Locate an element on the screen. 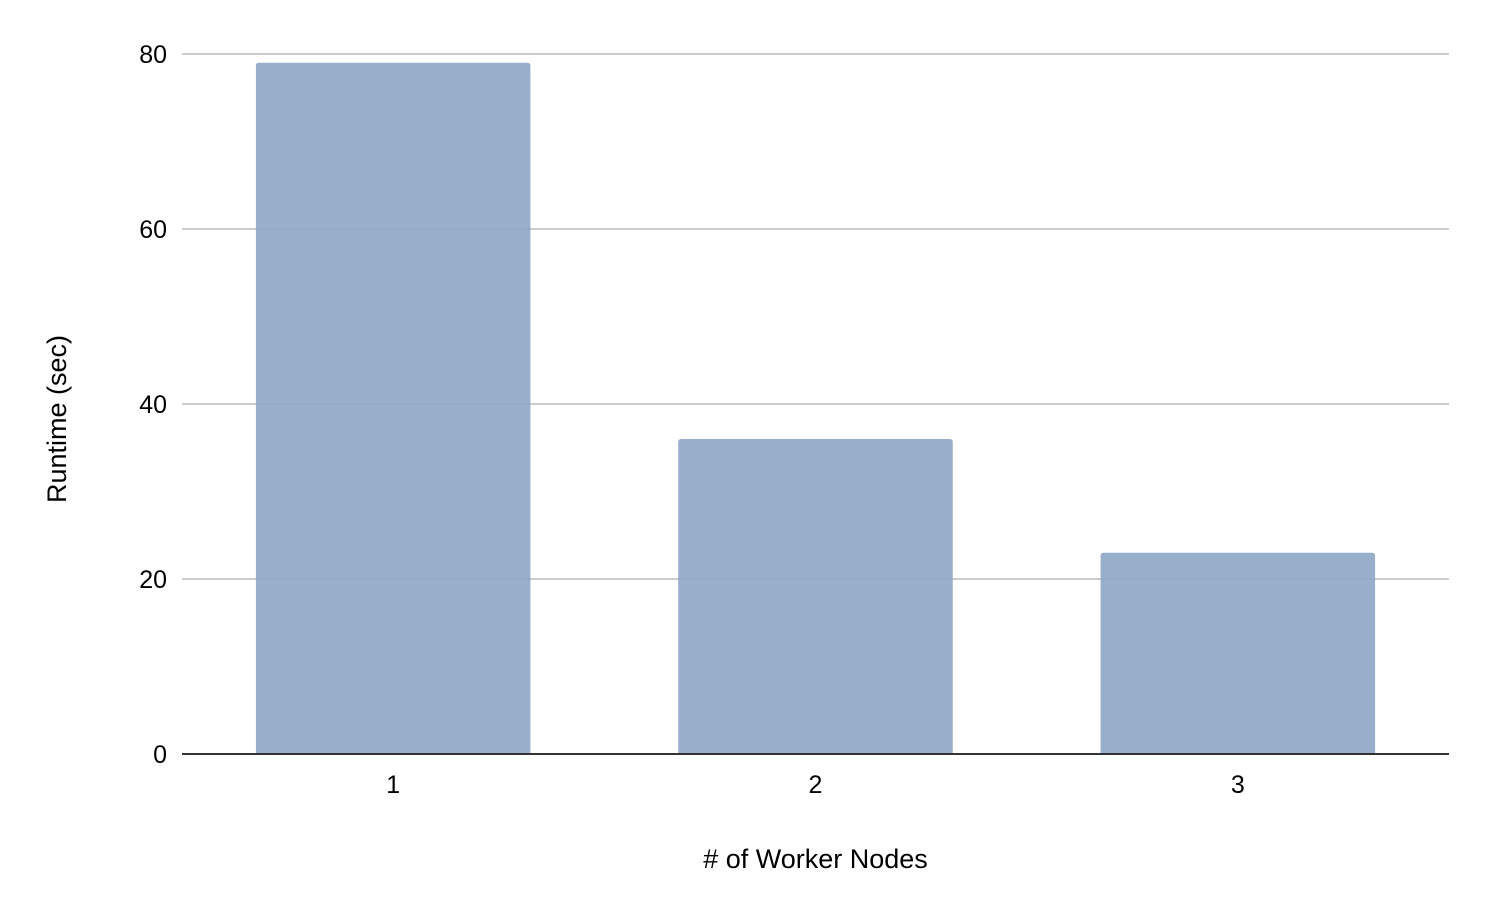 The height and width of the screenshot is (918, 1494). y-tick-label: 0 is located at coordinates (160, 755).